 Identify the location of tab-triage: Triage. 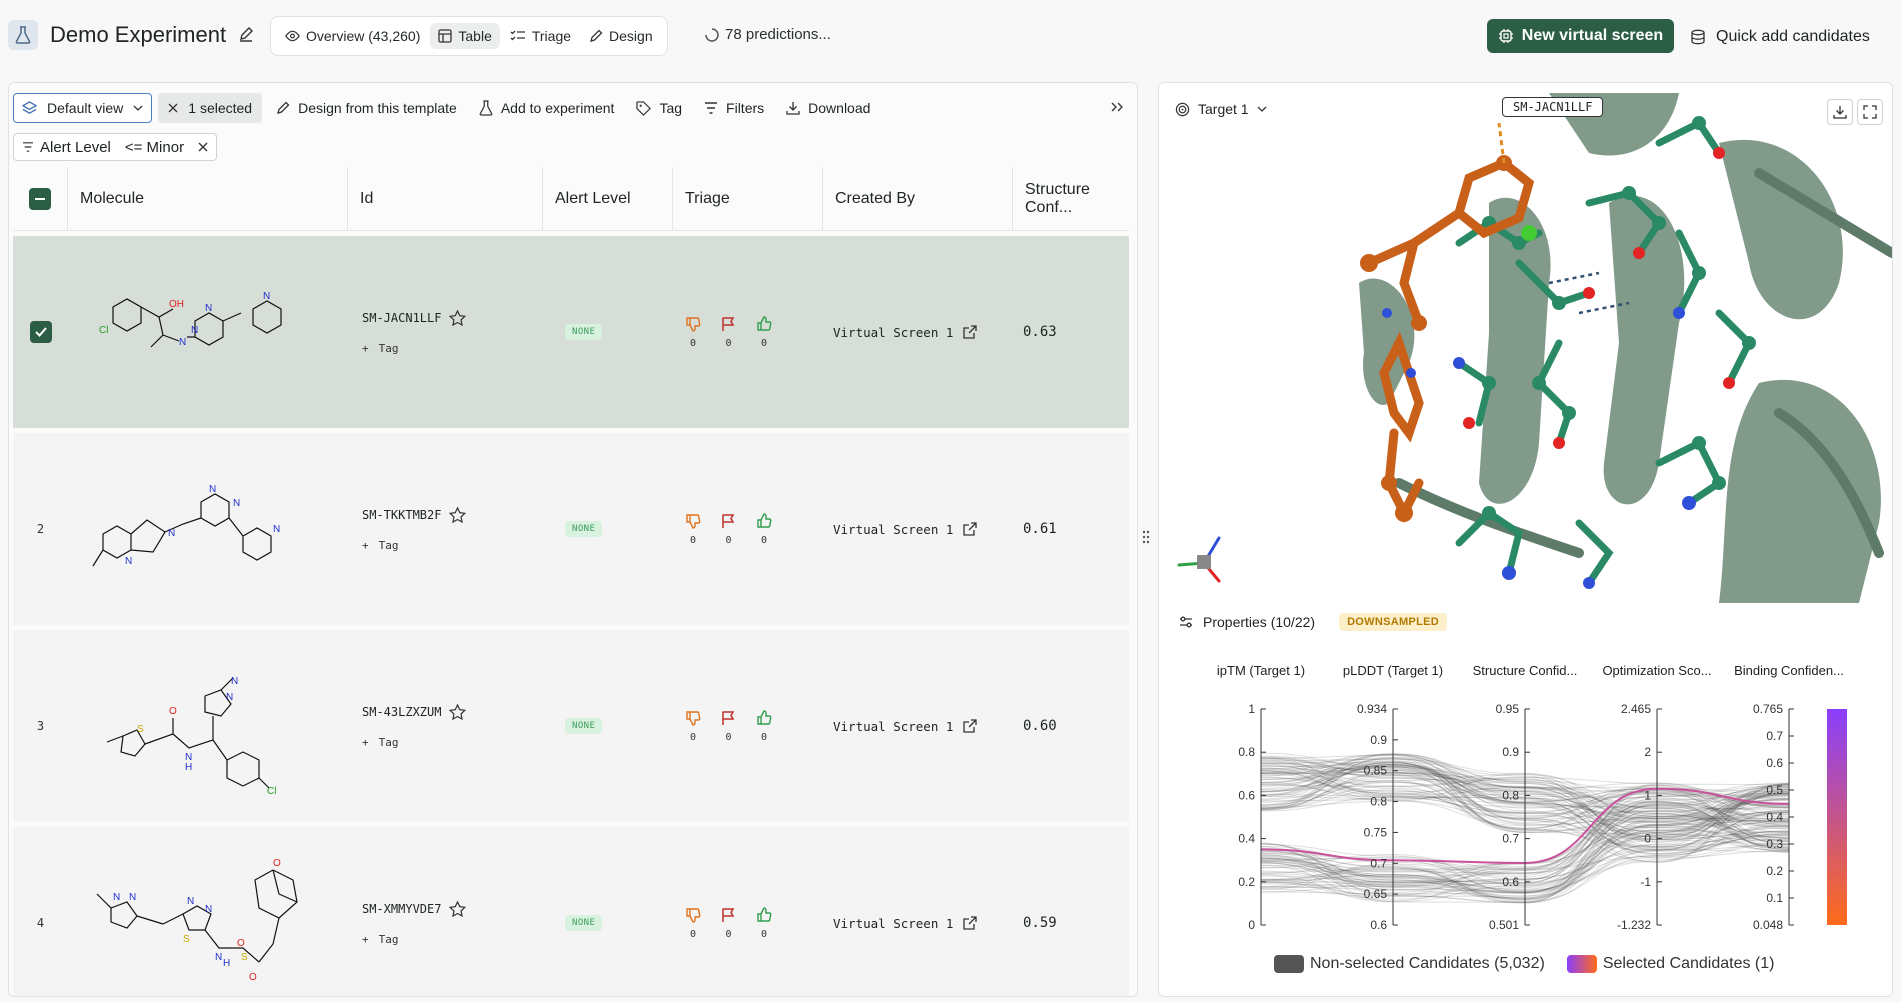
(540, 36).